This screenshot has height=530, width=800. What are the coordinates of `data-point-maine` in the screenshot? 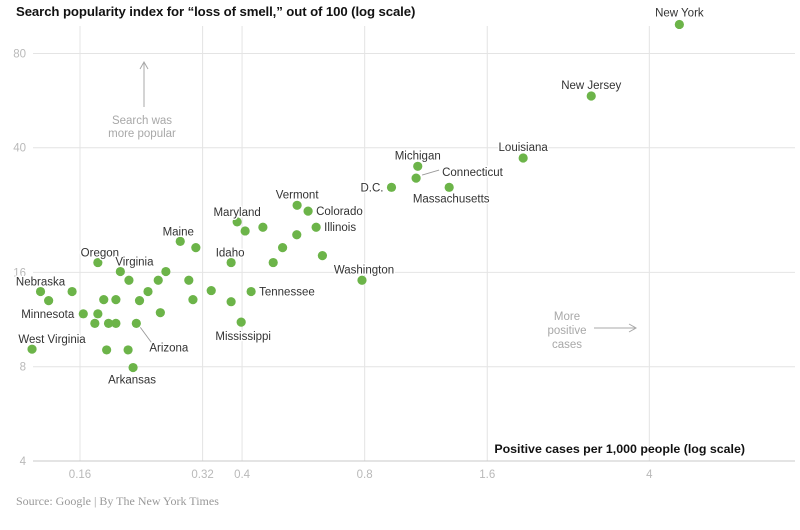 It's located at (180, 241).